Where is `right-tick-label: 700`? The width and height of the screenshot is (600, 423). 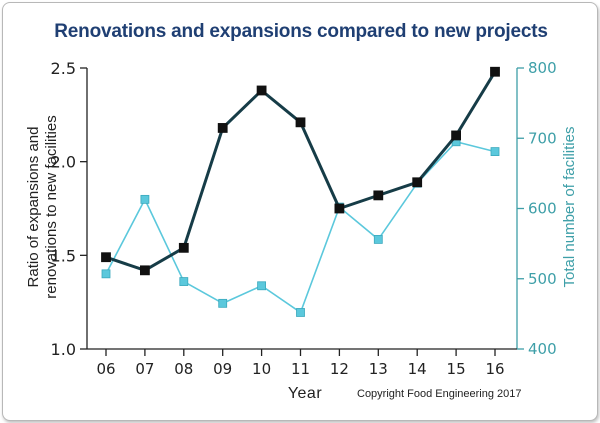
right-tick-label: 700 is located at coordinates (542, 138).